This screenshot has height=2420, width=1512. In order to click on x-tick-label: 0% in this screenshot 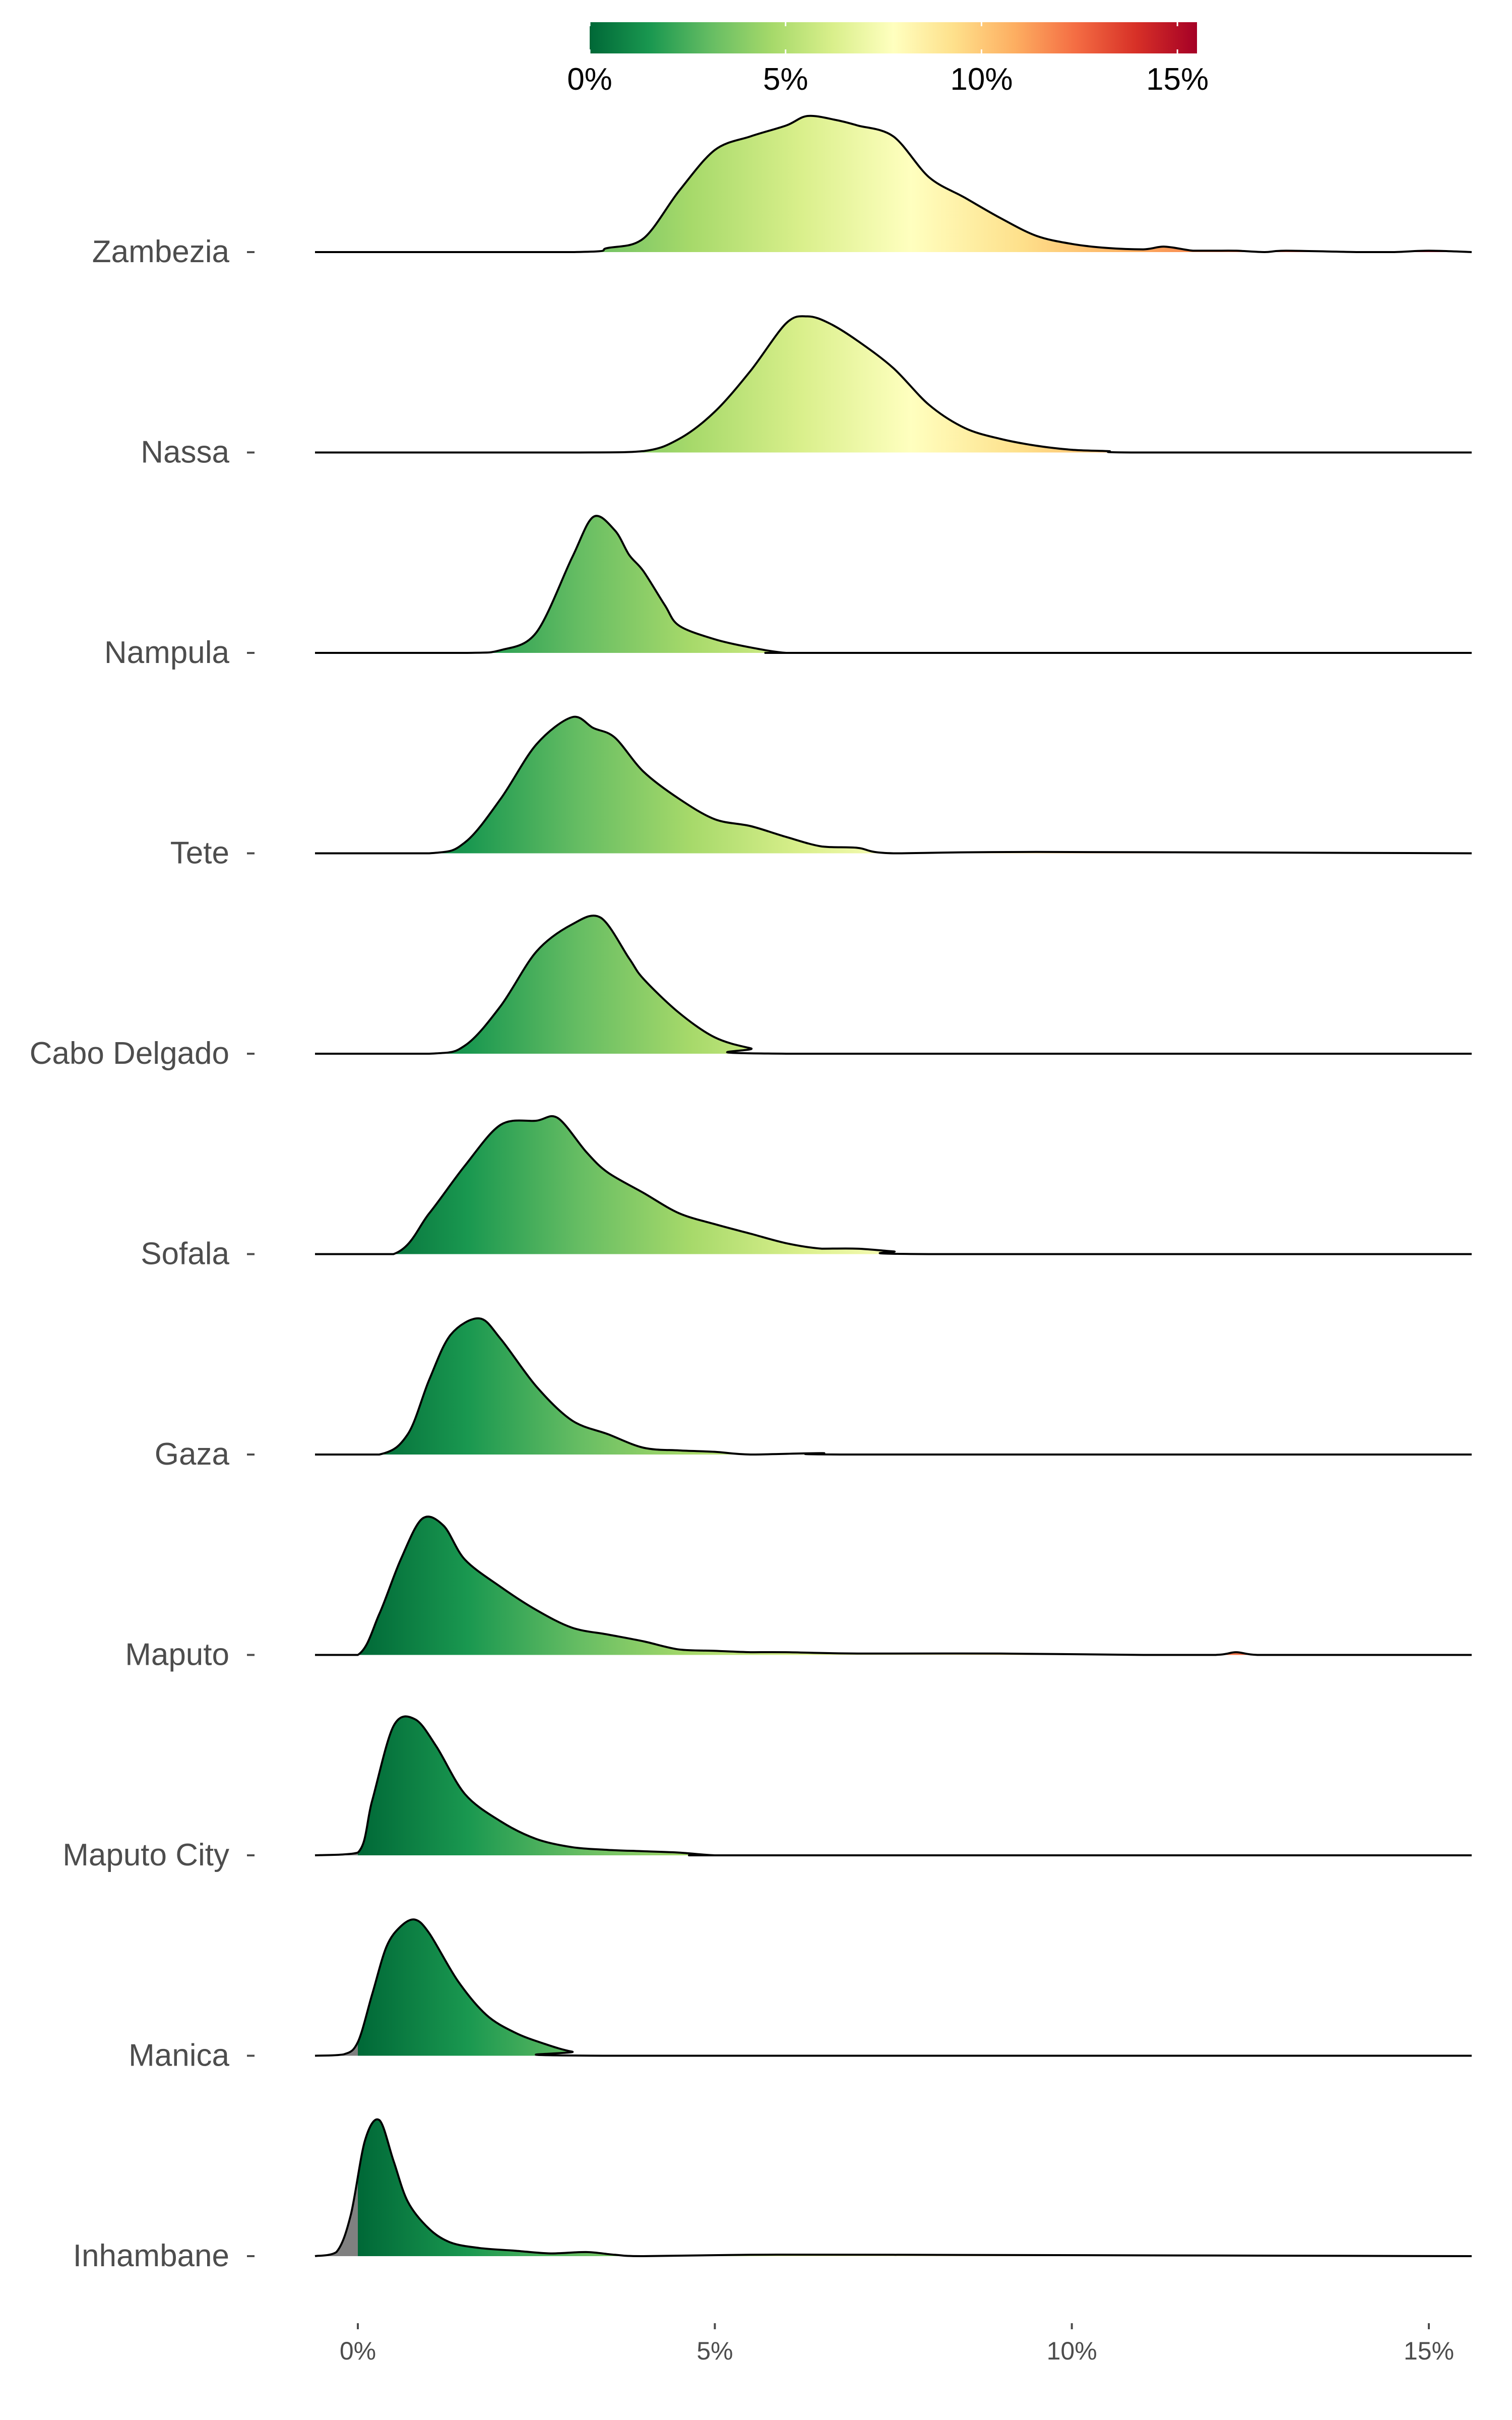, I will do `click(358, 2351)`.